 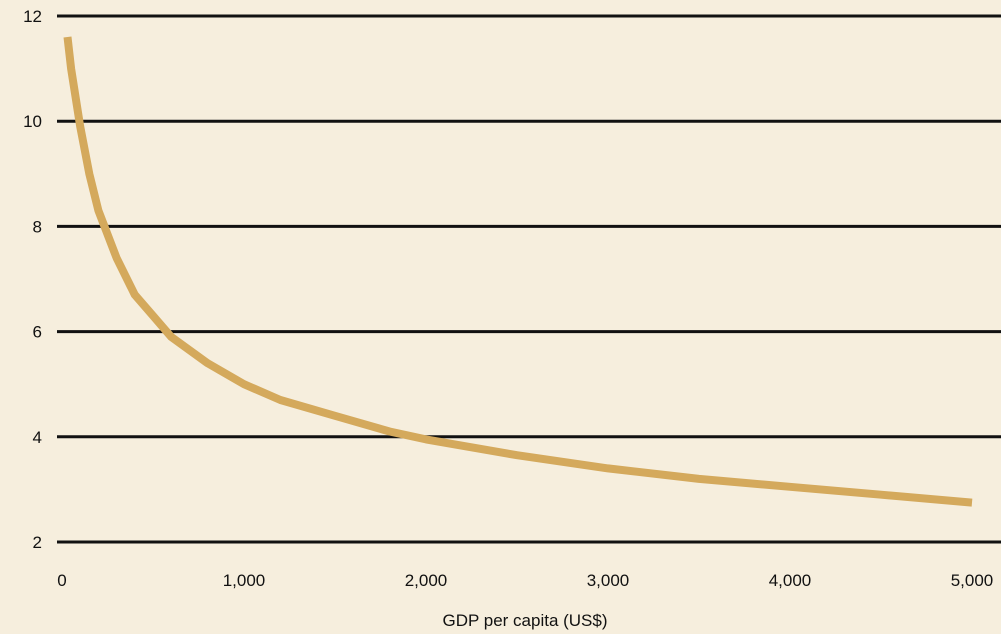 I want to click on y-tick-label: 8, so click(x=37, y=226).